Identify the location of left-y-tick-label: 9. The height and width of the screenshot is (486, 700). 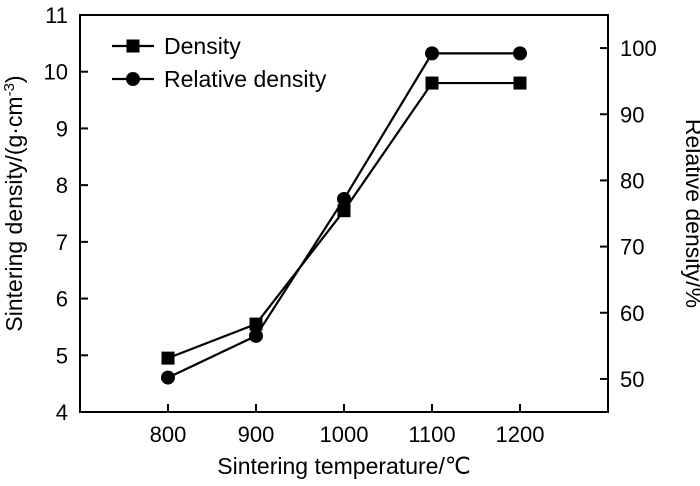
(62, 128).